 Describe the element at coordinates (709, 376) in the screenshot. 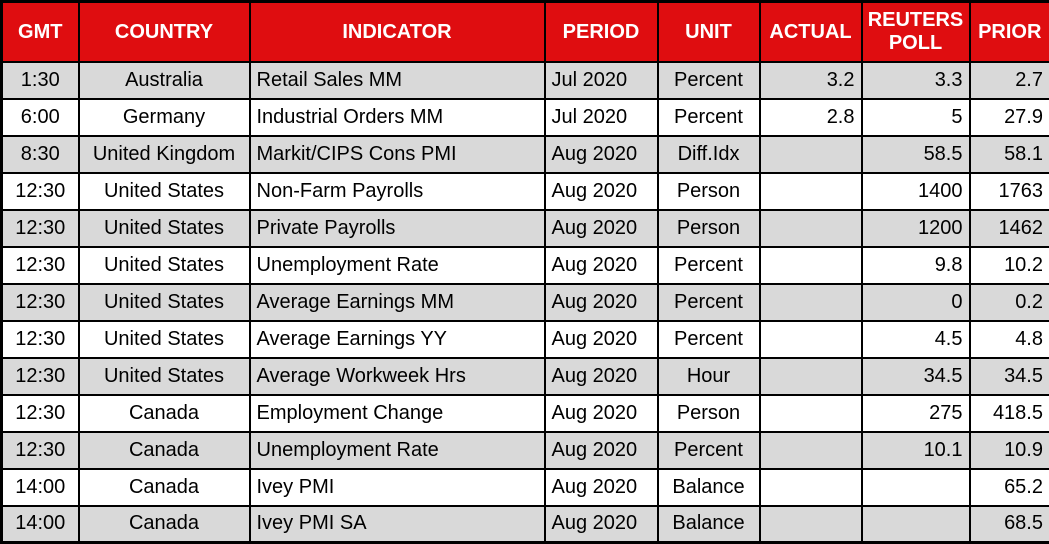

I see `cell-unit: Hour` at that location.